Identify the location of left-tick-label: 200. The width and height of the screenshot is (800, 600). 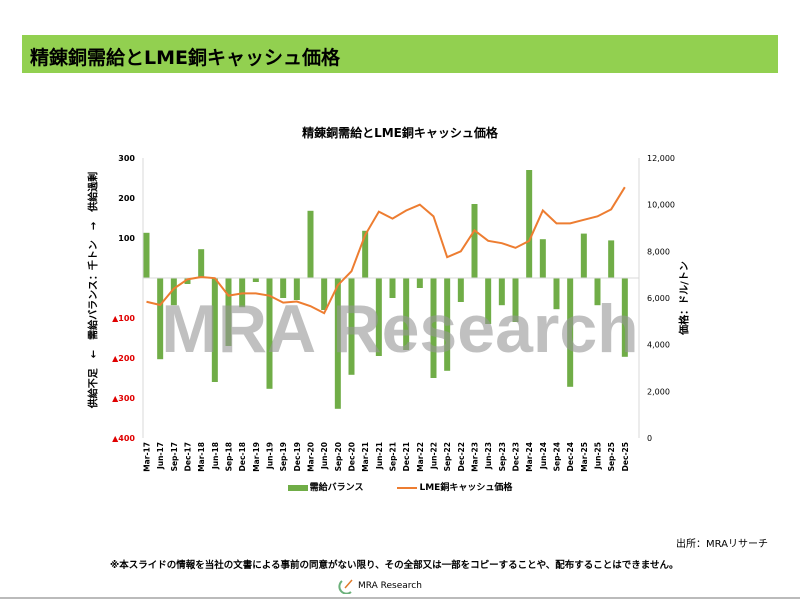
(126, 198).